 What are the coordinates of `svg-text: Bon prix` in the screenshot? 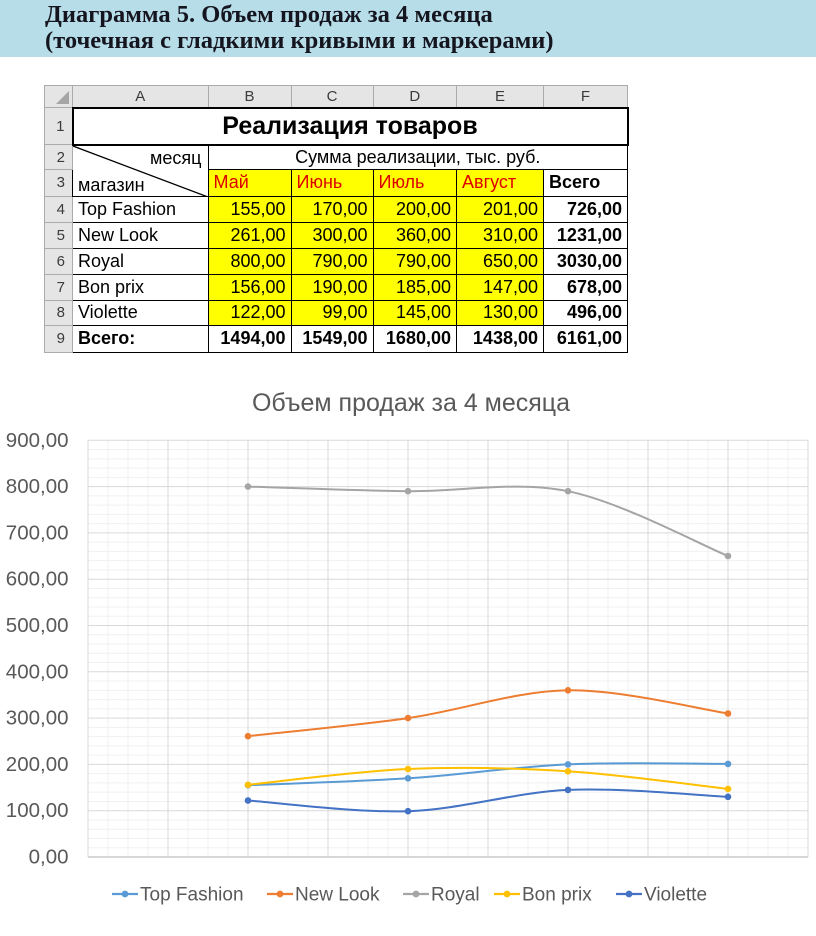 It's located at (557, 895).